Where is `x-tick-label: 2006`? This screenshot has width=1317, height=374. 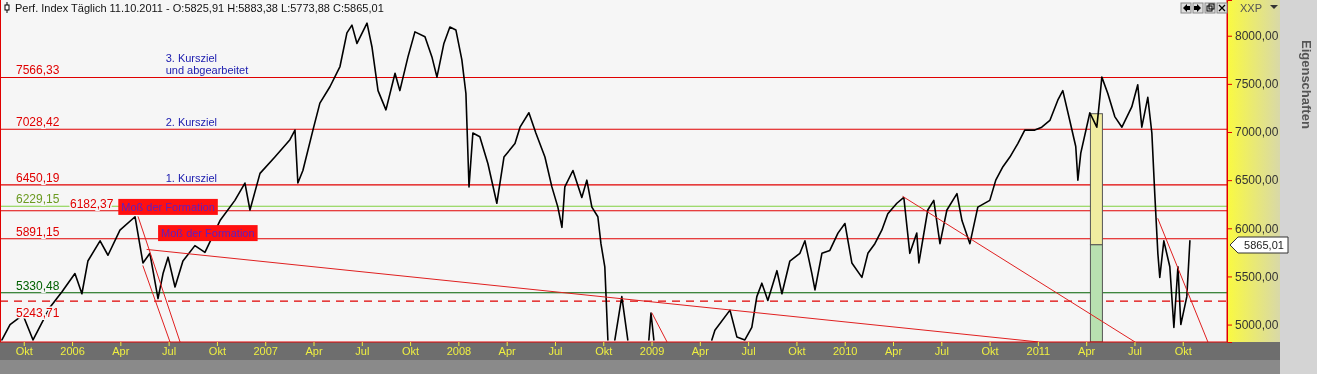 x-tick-label: 2006 is located at coordinates (72, 350).